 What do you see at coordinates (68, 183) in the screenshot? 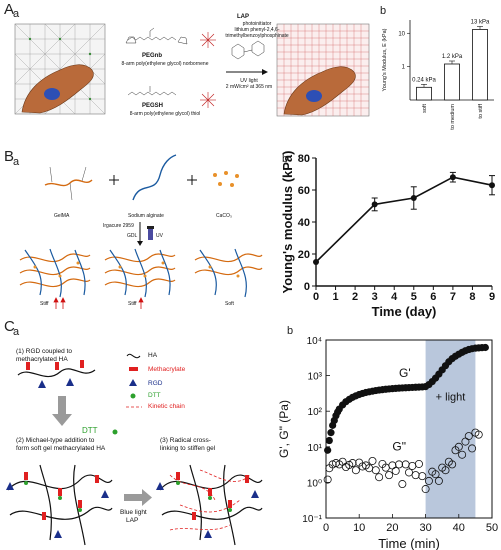
I see `gelma-molecule` at bounding box center [68, 183].